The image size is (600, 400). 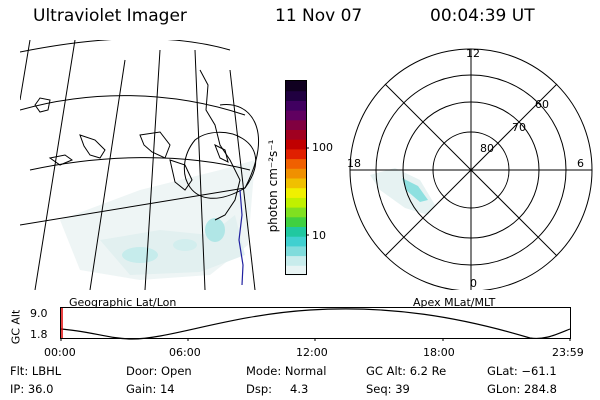 What do you see at coordinates (542, 104) in the screenshot?
I see `mlat-label-60: 60` at bounding box center [542, 104].